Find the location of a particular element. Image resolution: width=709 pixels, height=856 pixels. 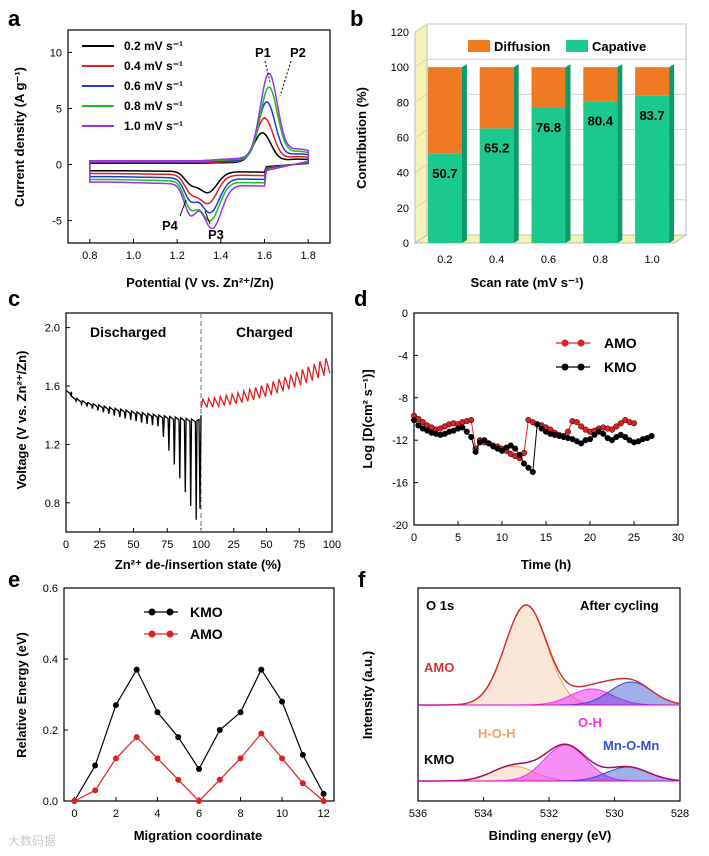

diff-y-tick-label: 0 is located at coordinates (405, 314).